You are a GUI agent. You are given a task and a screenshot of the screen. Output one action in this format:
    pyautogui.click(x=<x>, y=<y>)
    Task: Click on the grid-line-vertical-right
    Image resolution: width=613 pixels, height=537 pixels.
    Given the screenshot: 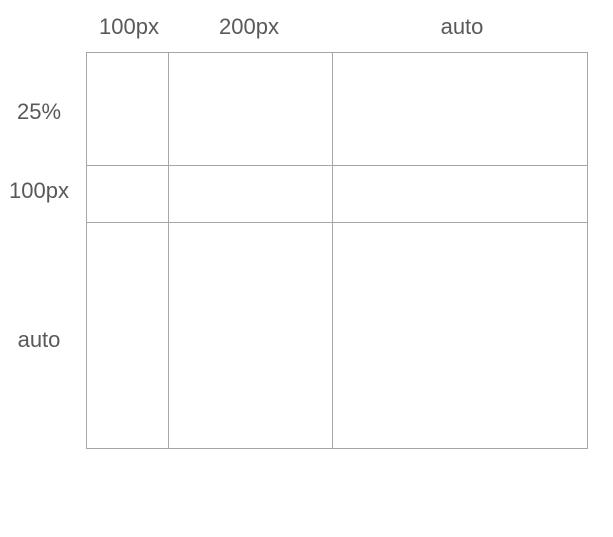 What is the action you would take?
    pyautogui.click(x=587, y=250)
    